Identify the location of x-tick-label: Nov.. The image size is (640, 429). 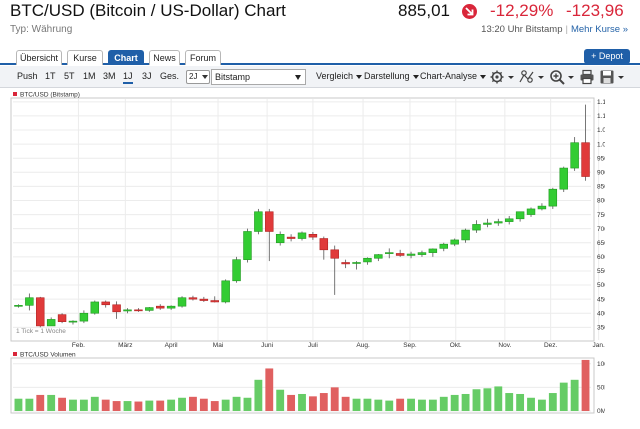
(504, 345).